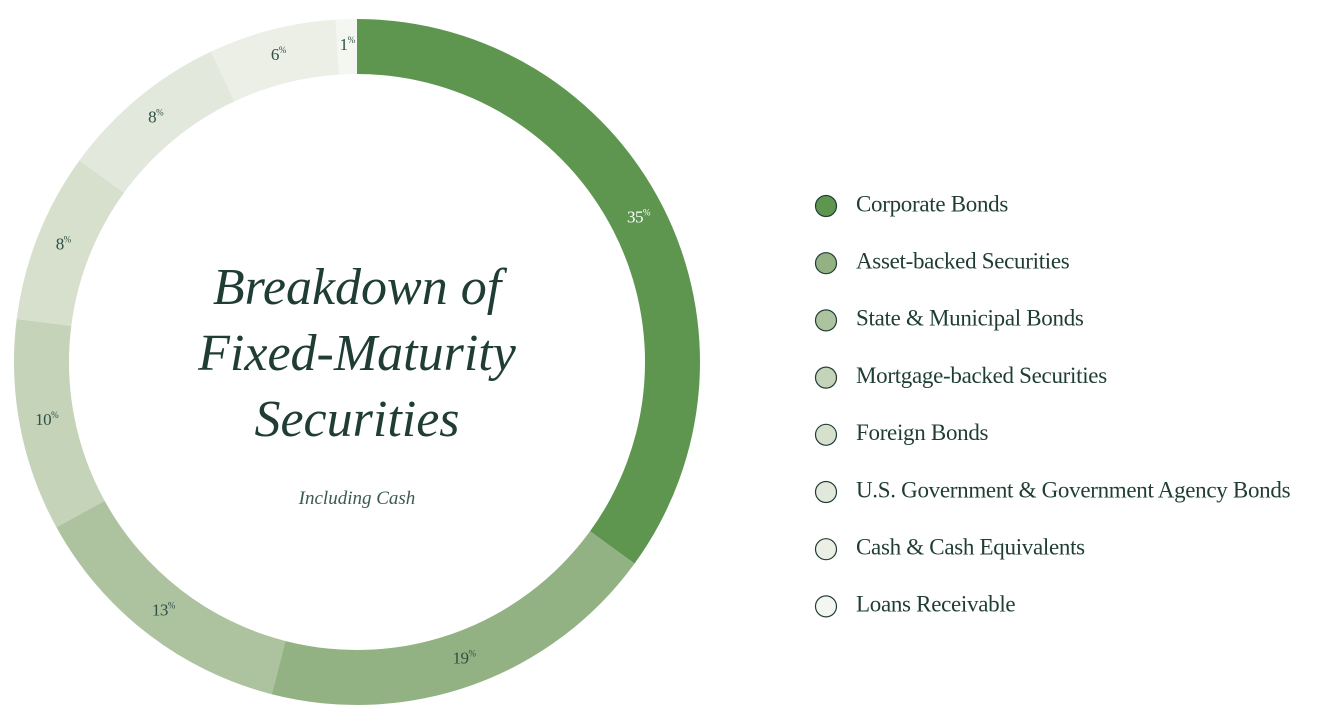 The image size is (1327, 707). What do you see at coordinates (935, 604) in the screenshot?
I see `legend-label: Loans Receivable` at bounding box center [935, 604].